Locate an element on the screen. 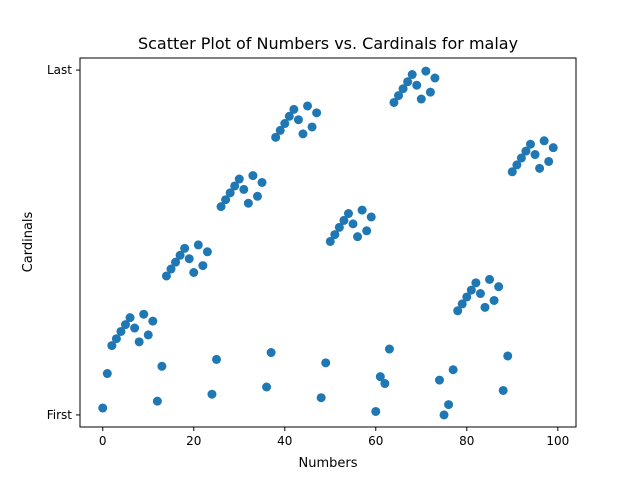 This screenshot has height=480, width=640. x-ticks: 0 20 40 60 80 100 is located at coordinates (334, 437).